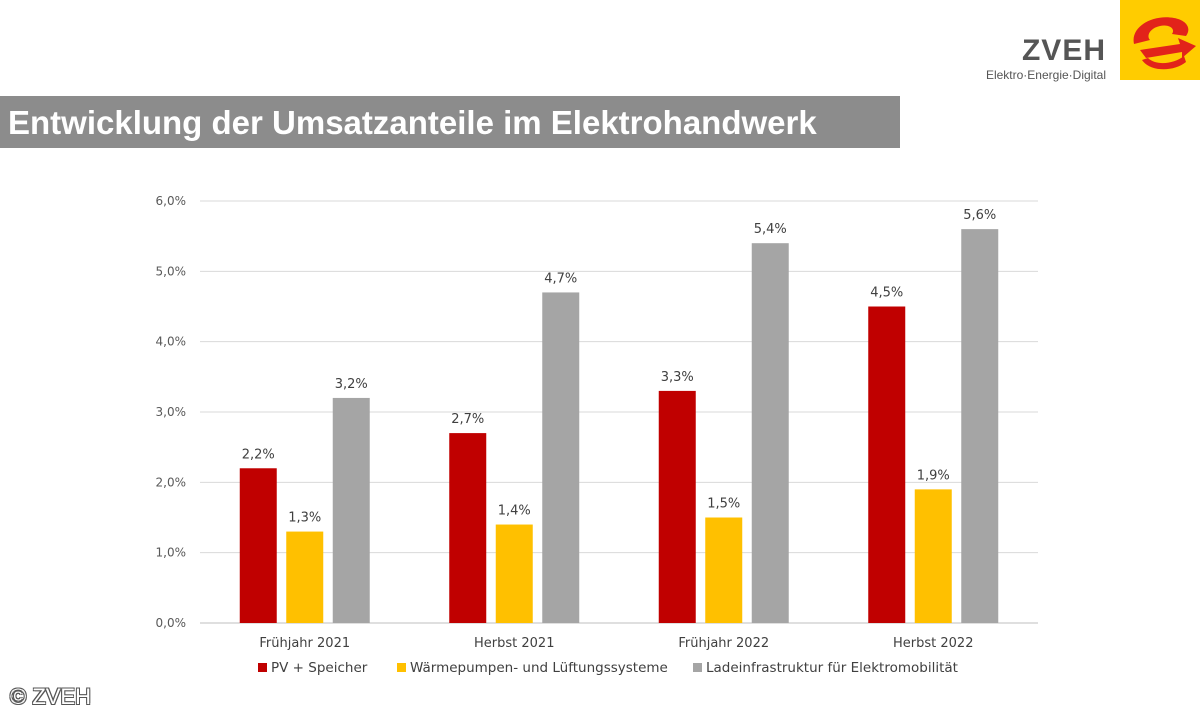  I want to click on x-tick-label: Frühjahr 2022, so click(723, 643).